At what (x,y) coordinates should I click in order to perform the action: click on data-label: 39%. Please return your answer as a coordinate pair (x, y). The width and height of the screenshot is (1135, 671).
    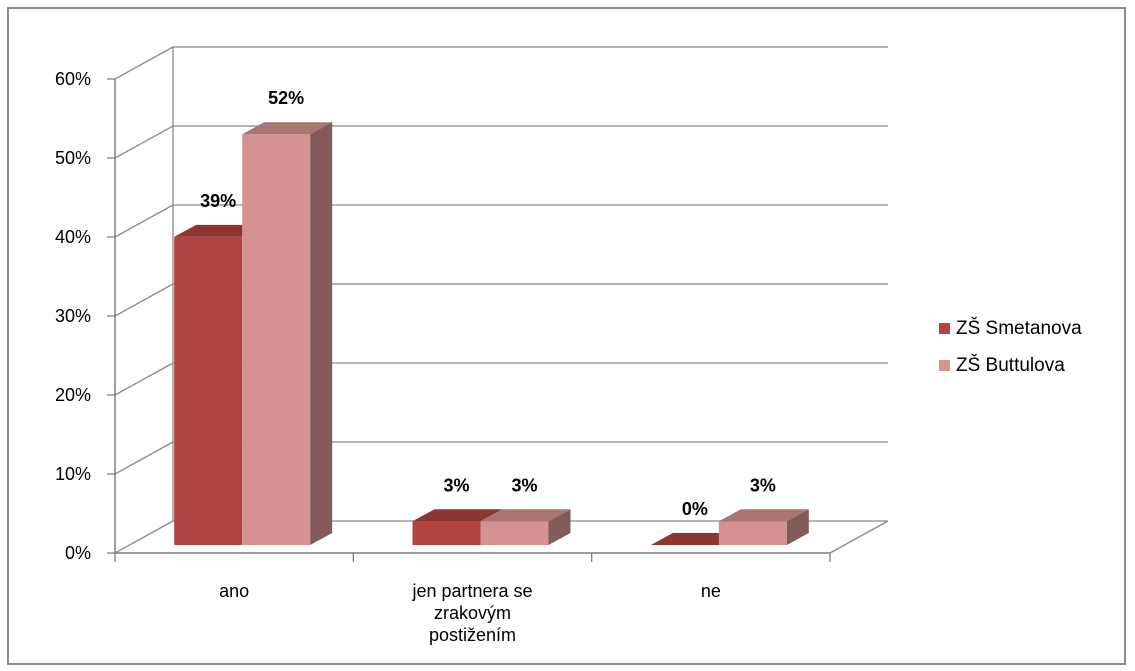
    Looking at the image, I should click on (218, 201).